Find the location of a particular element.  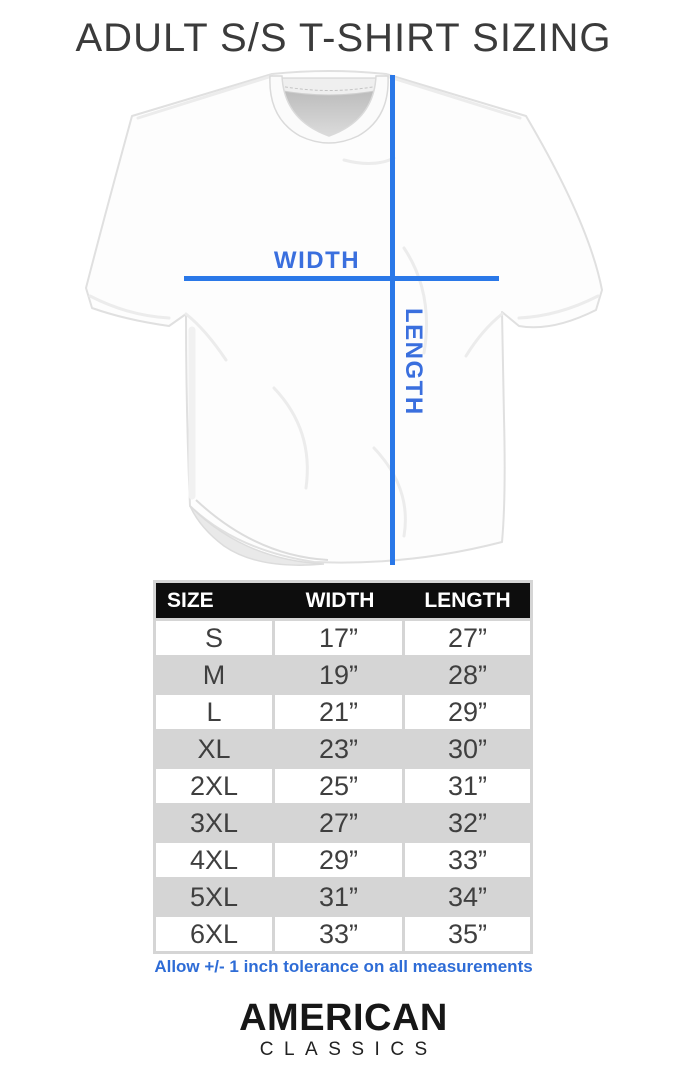

length-cell: 29” is located at coordinates (467, 712).